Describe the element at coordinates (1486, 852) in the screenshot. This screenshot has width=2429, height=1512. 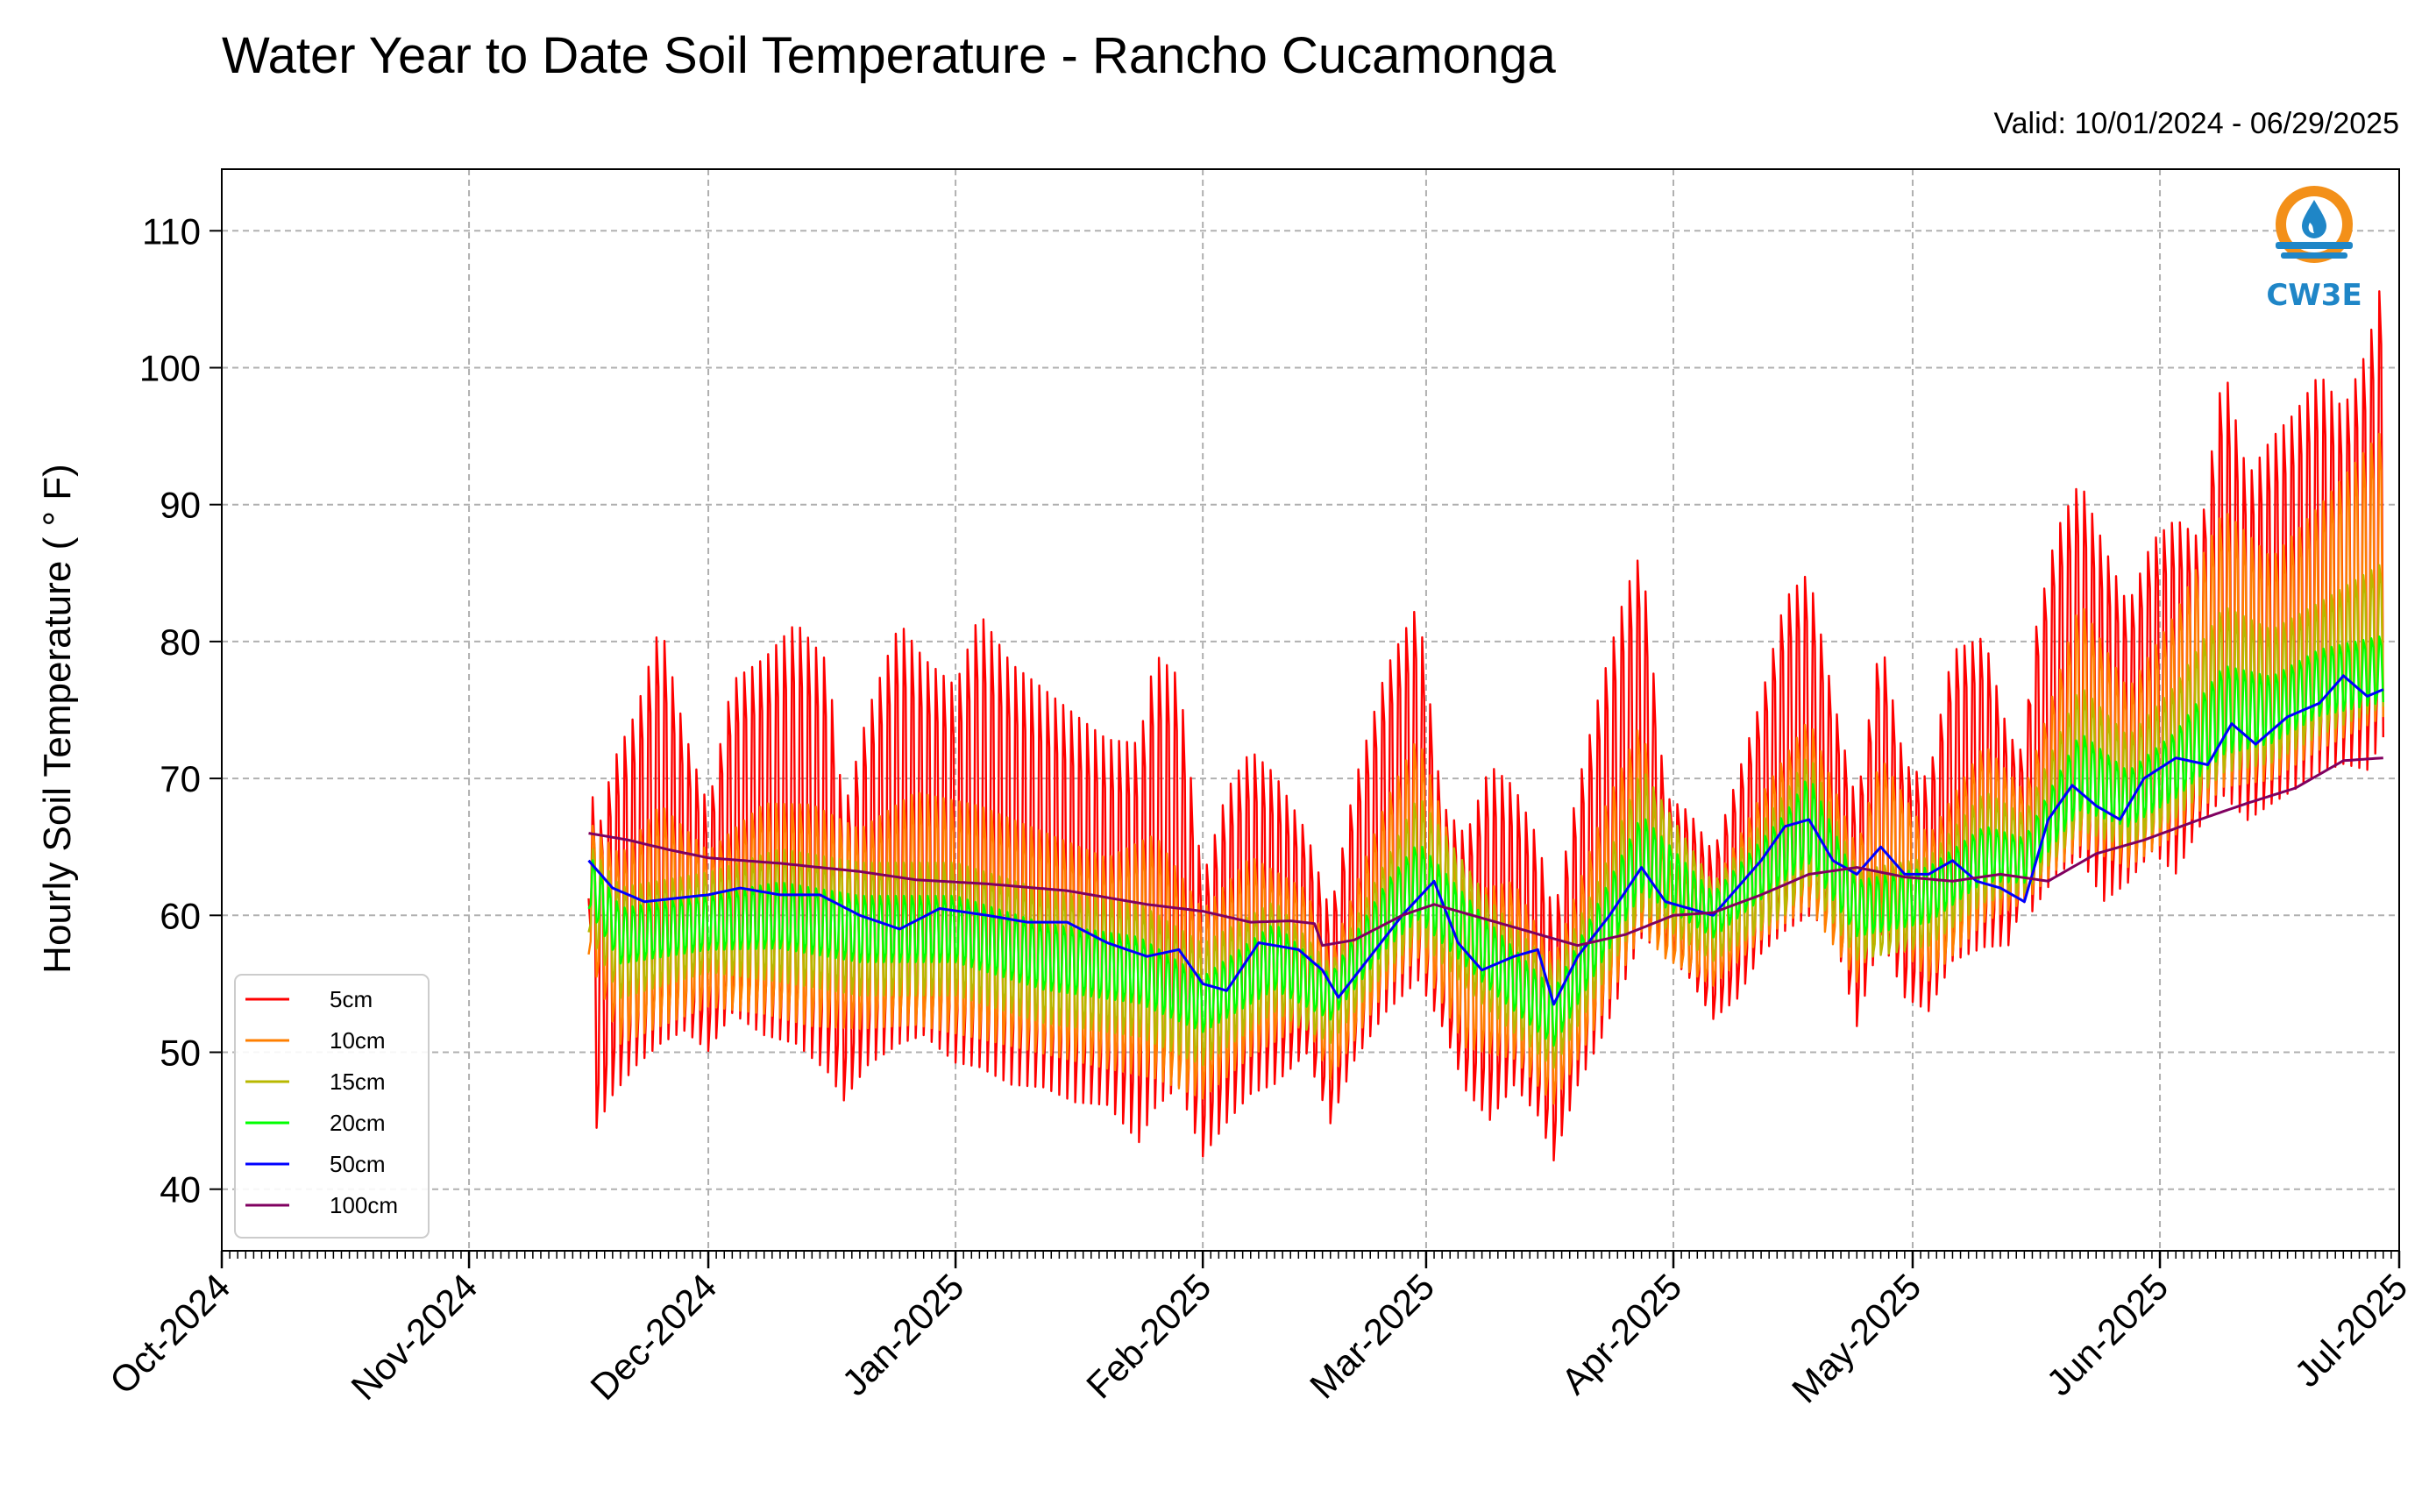
I see `series-line-100cm` at that location.